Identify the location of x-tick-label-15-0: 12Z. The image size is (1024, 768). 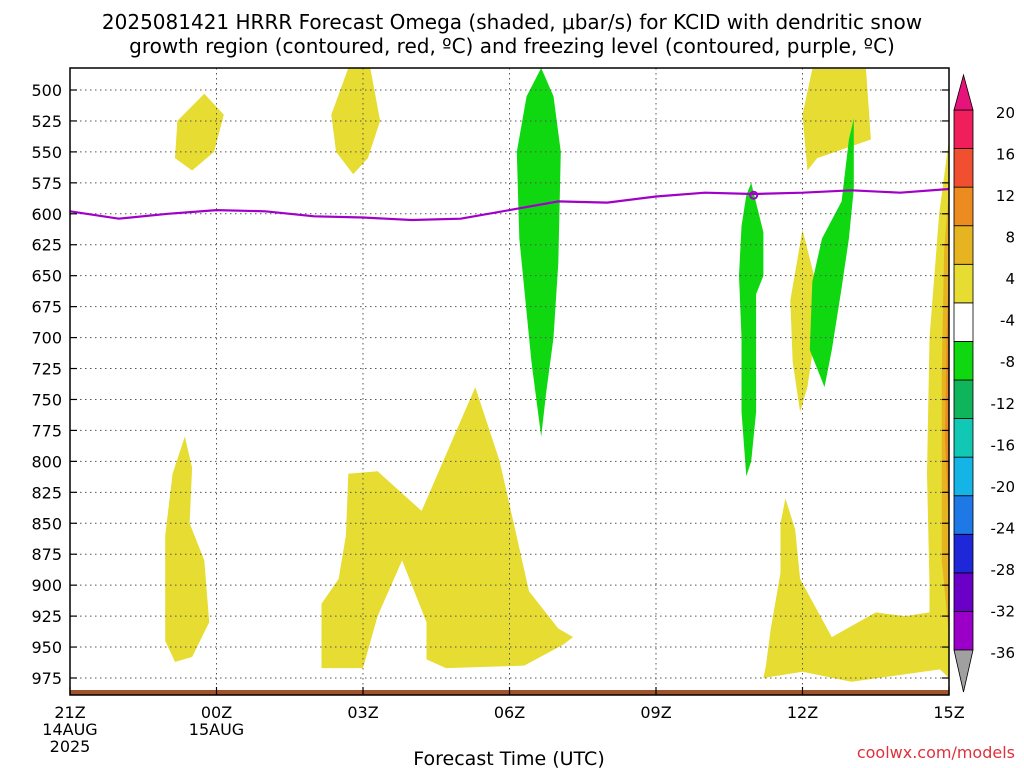
(802, 712).